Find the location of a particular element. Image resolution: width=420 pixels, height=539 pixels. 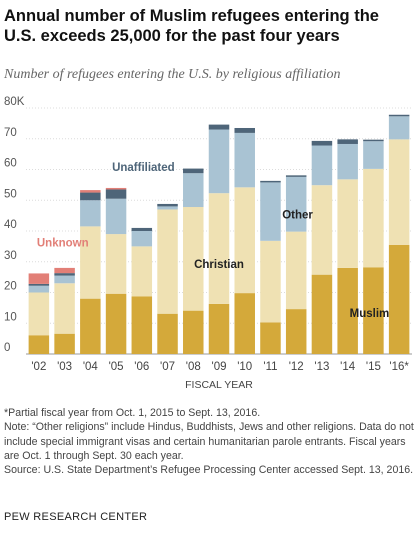

x-tick-label: '12 is located at coordinates (296, 367).